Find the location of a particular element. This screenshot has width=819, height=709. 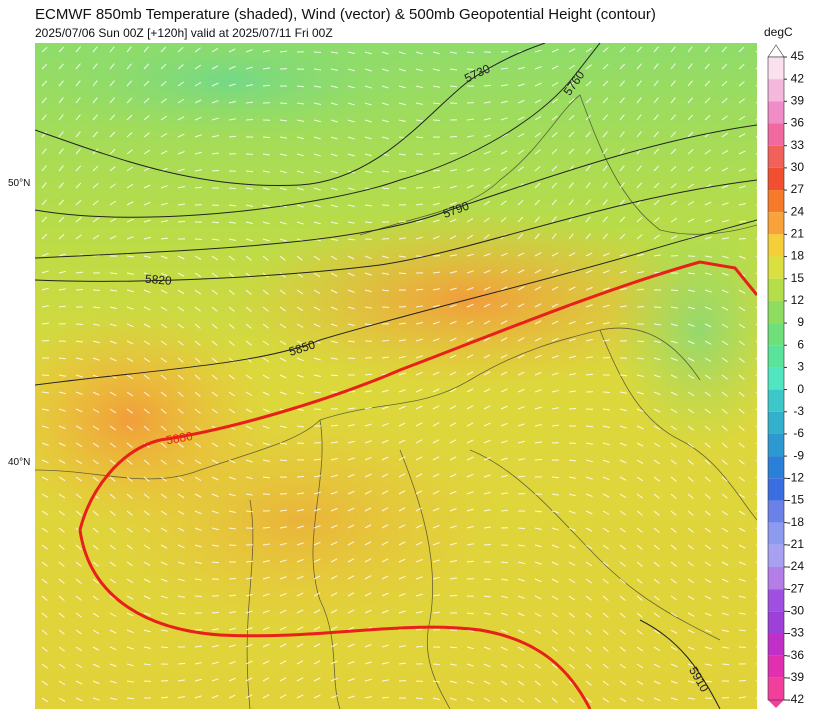

colorbar-unit: degC is located at coordinates (778, 32).